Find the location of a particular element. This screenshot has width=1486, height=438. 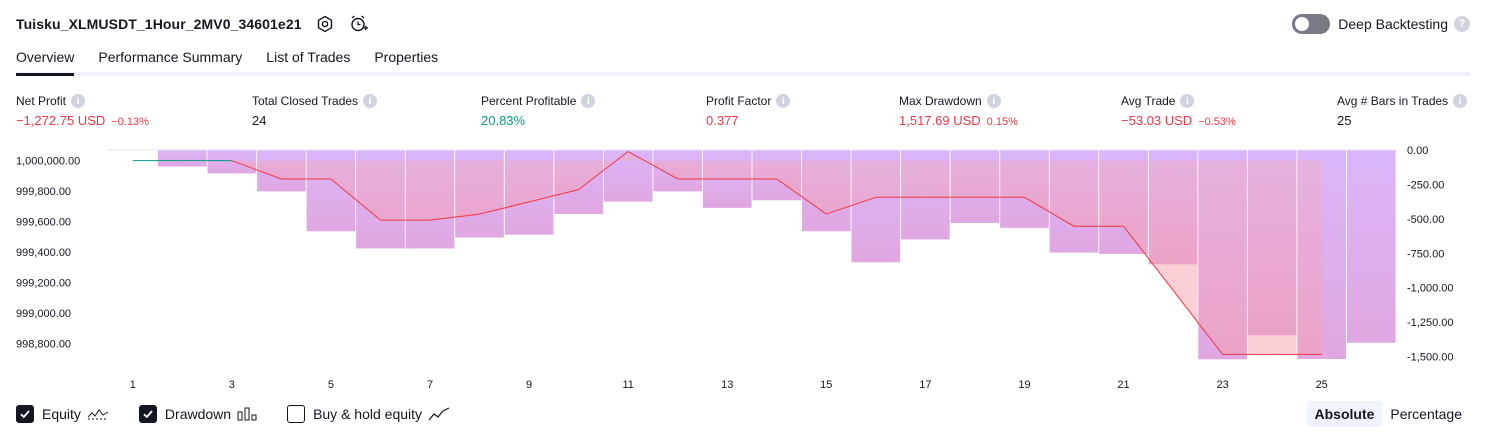

tab-list-of-trades: List of Trades is located at coordinates (308, 57).